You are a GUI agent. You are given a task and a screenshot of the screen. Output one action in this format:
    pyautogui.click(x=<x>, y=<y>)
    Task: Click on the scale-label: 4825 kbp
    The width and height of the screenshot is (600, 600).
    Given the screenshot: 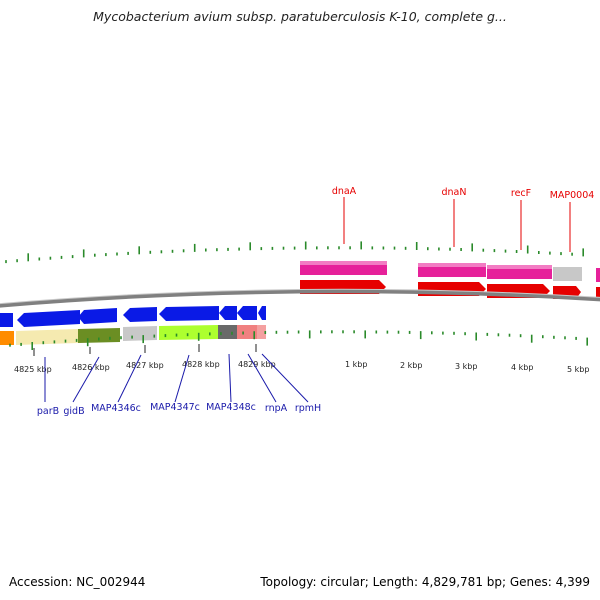 What is the action you would take?
    pyautogui.click(x=33, y=369)
    